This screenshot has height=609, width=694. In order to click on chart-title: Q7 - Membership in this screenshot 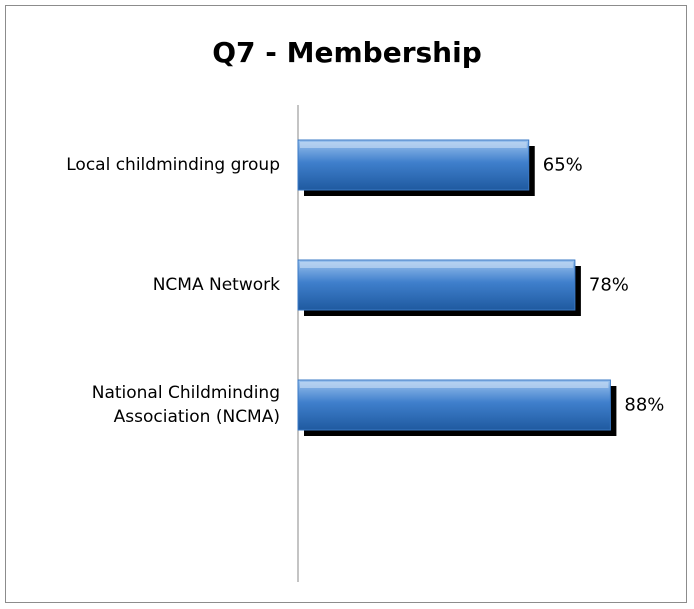, I will do `click(347, 52)`.